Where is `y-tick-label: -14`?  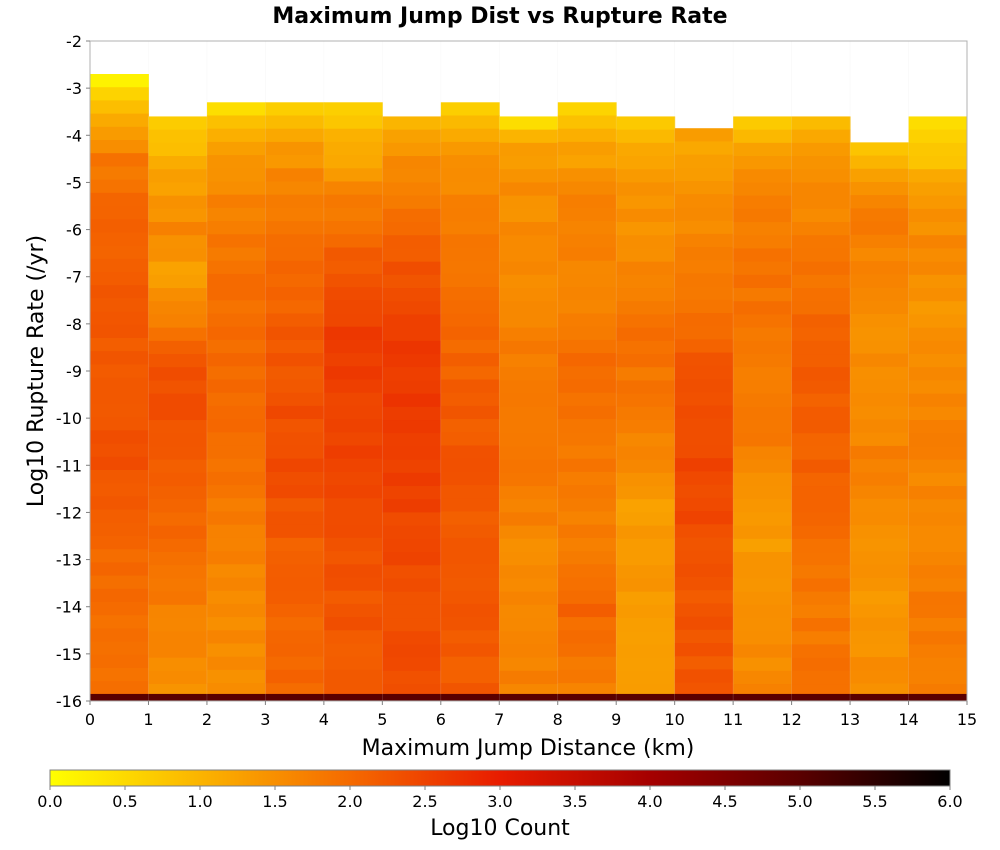 y-tick-label: -14 is located at coordinates (69, 607).